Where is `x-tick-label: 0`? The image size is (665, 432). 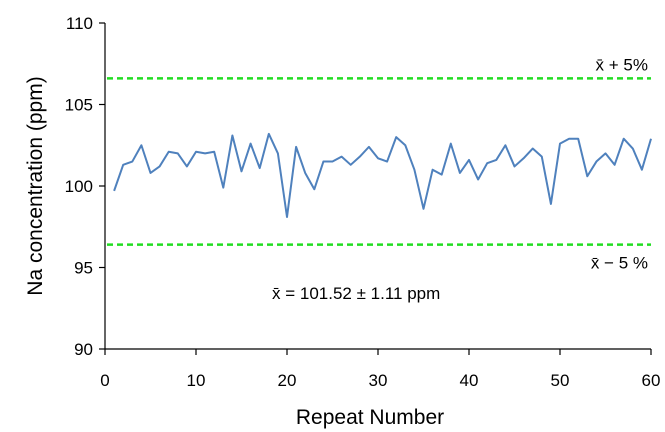 x-tick-label: 0 is located at coordinates (104, 380).